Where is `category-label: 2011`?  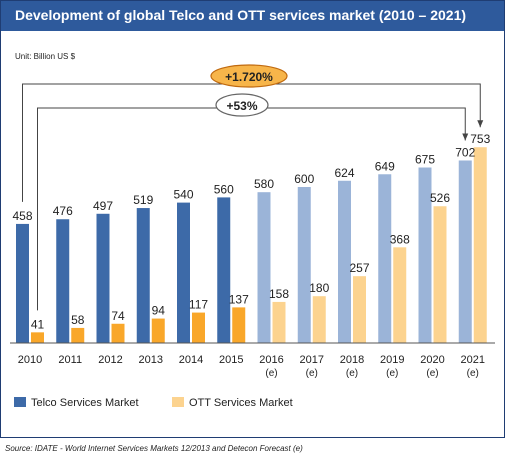
category-label: 2011 is located at coordinates (70, 360).